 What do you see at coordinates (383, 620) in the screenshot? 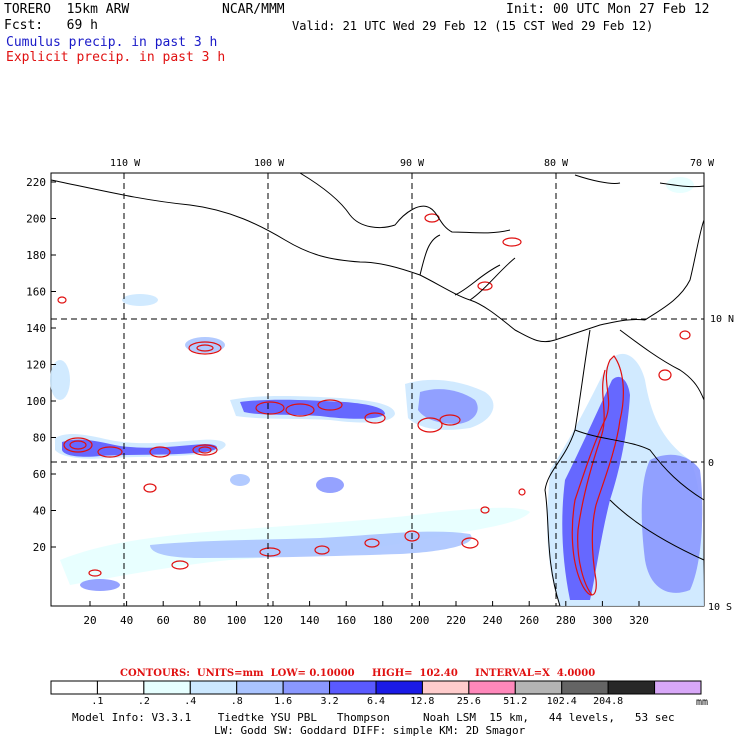
I see `x-tick-label: 180` at bounding box center [383, 620].